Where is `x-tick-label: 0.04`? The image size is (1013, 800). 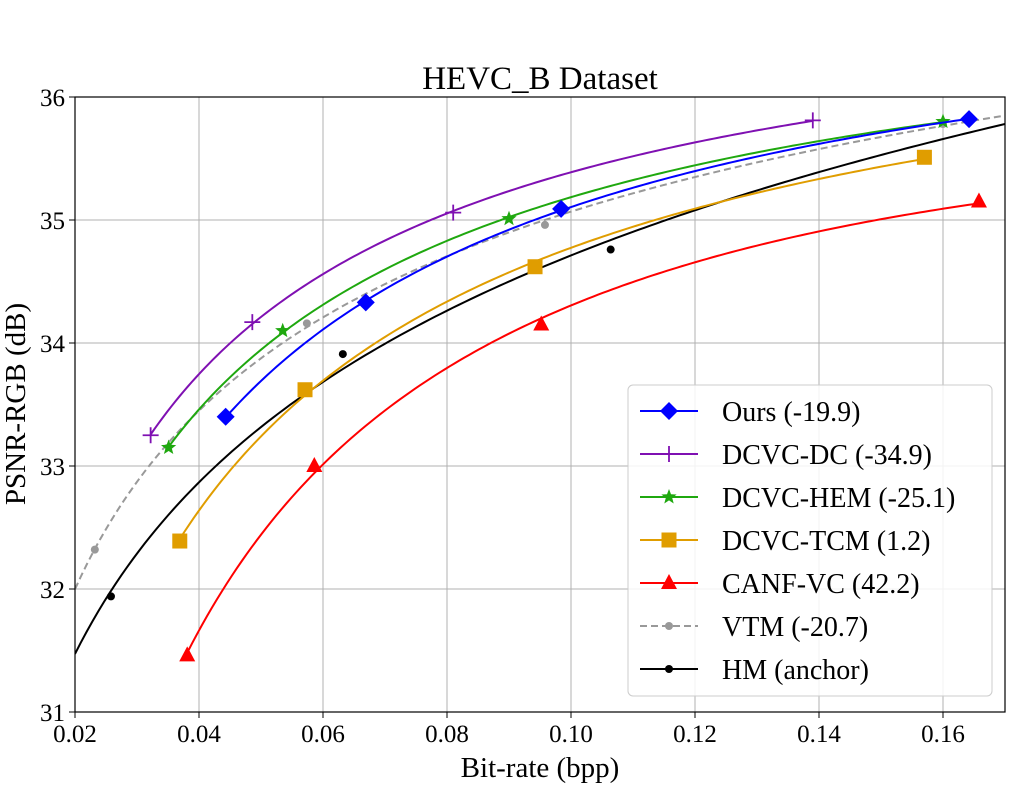
x-tick-label: 0.04 is located at coordinates (199, 734).